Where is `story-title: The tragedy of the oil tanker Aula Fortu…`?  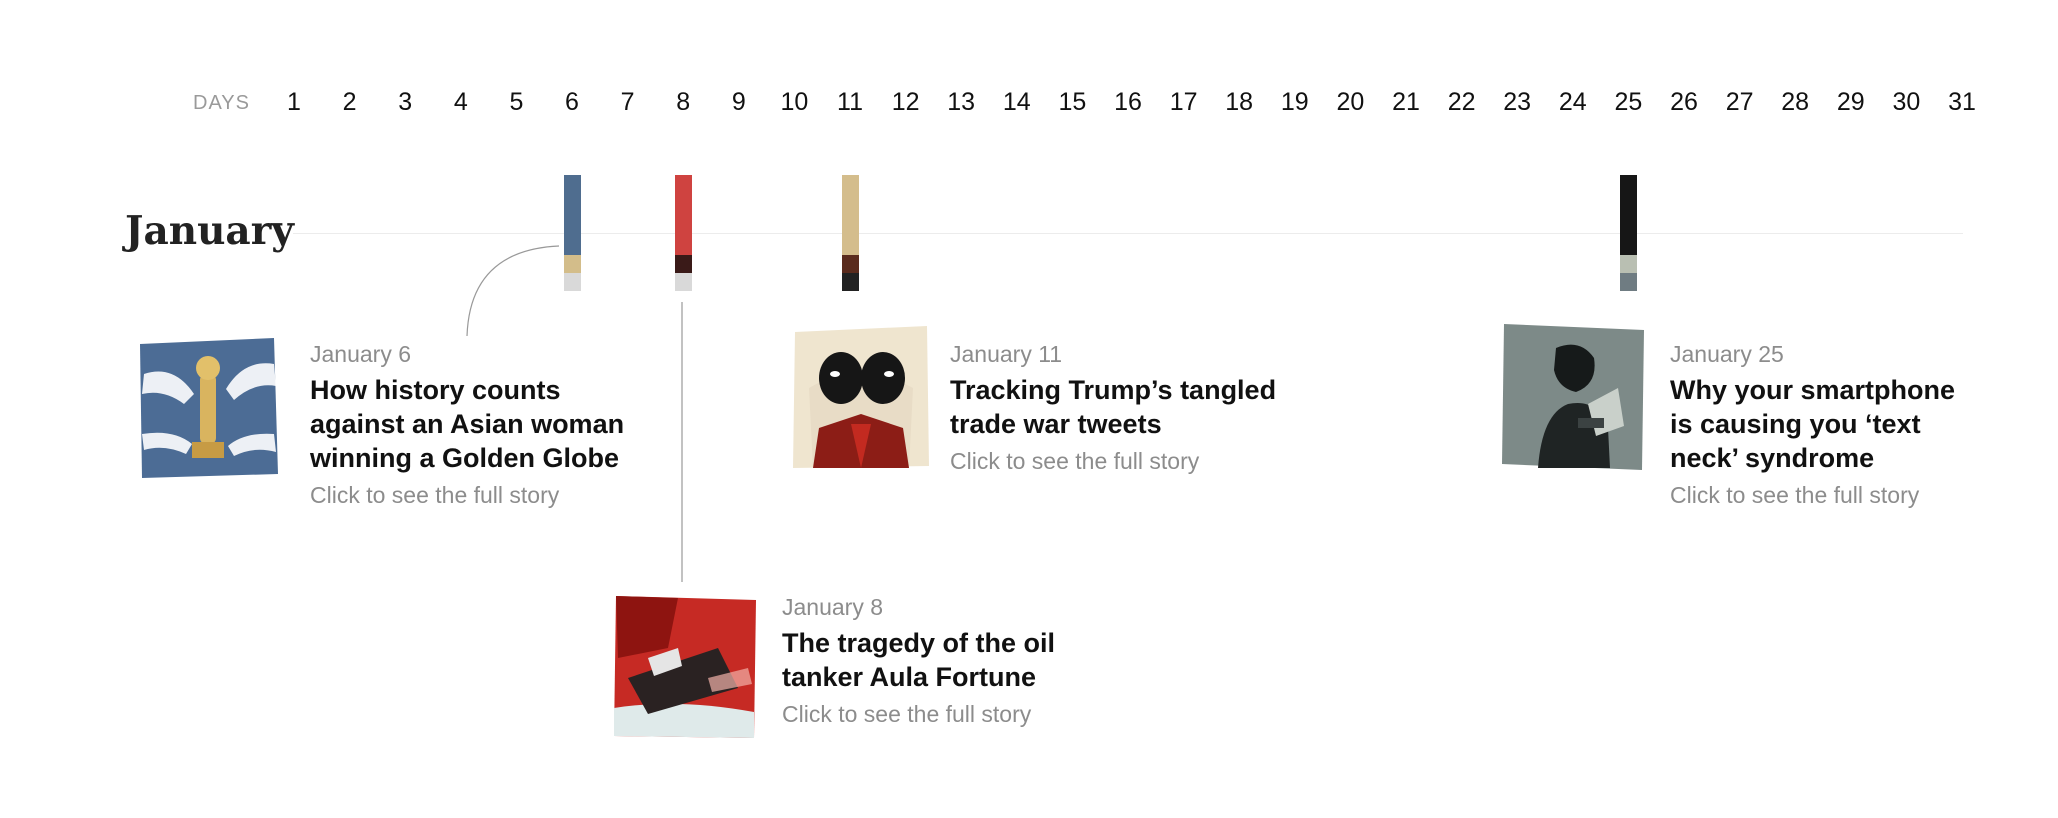 story-title: The tragedy of the oil tanker Aula Fortu… is located at coordinates (918, 660).